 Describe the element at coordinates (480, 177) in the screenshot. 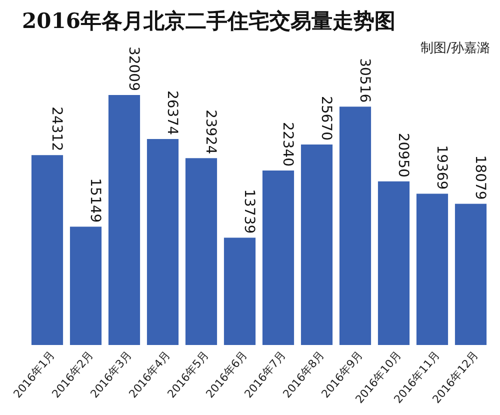

I see `data-label: 18079` at that location.